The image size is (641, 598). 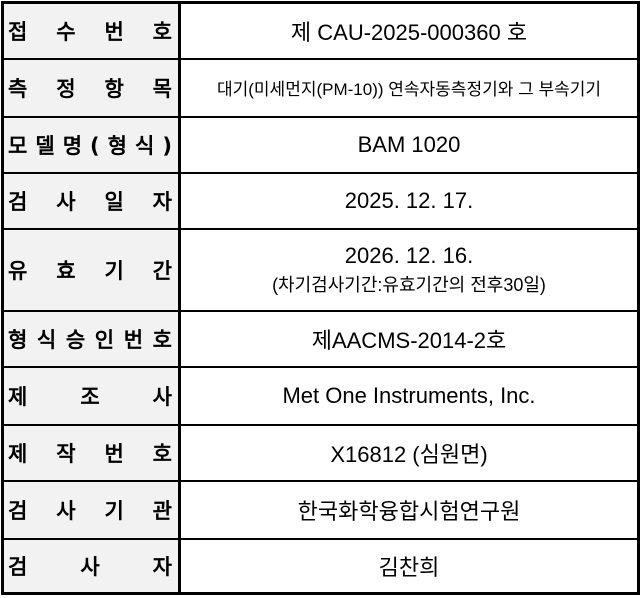 What do you see at coordinates (409, 87) in the screenshot?
I see `value-measurement-item: 대기(미세먼지(PM-10)) 연속자동측정기와 그 부속기기` at bounding box center [409, 87].